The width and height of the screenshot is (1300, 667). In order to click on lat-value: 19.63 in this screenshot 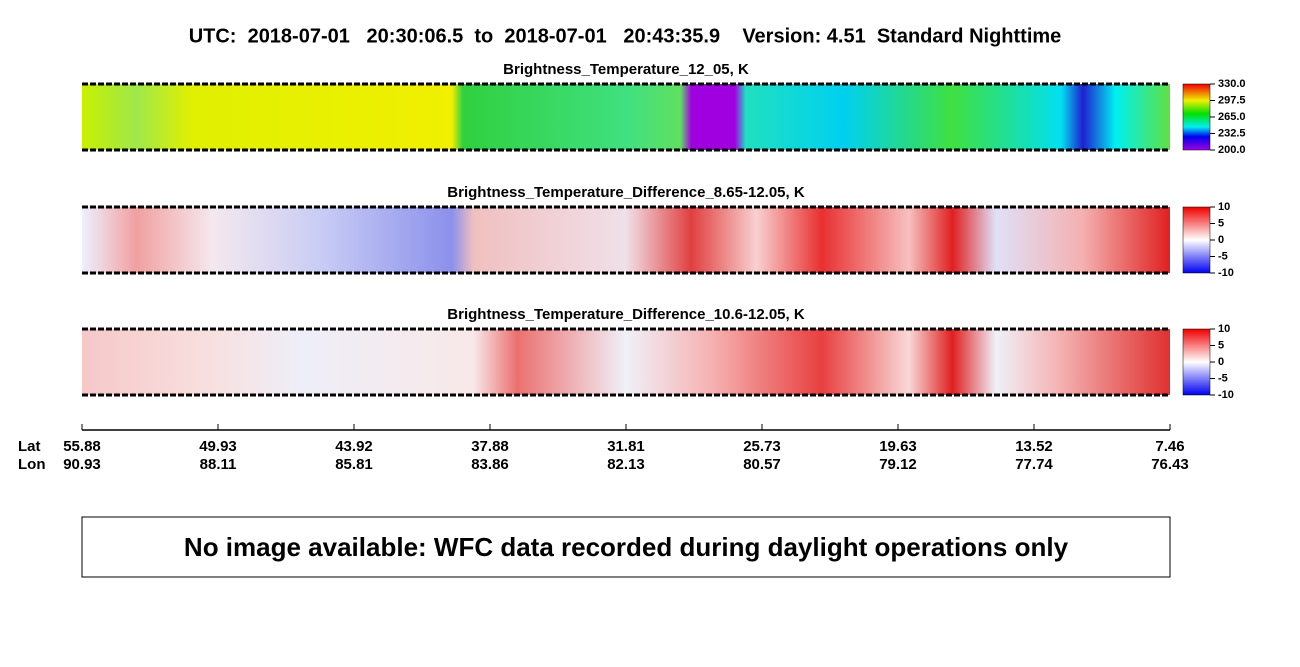, I will do `click(898, 446)`.